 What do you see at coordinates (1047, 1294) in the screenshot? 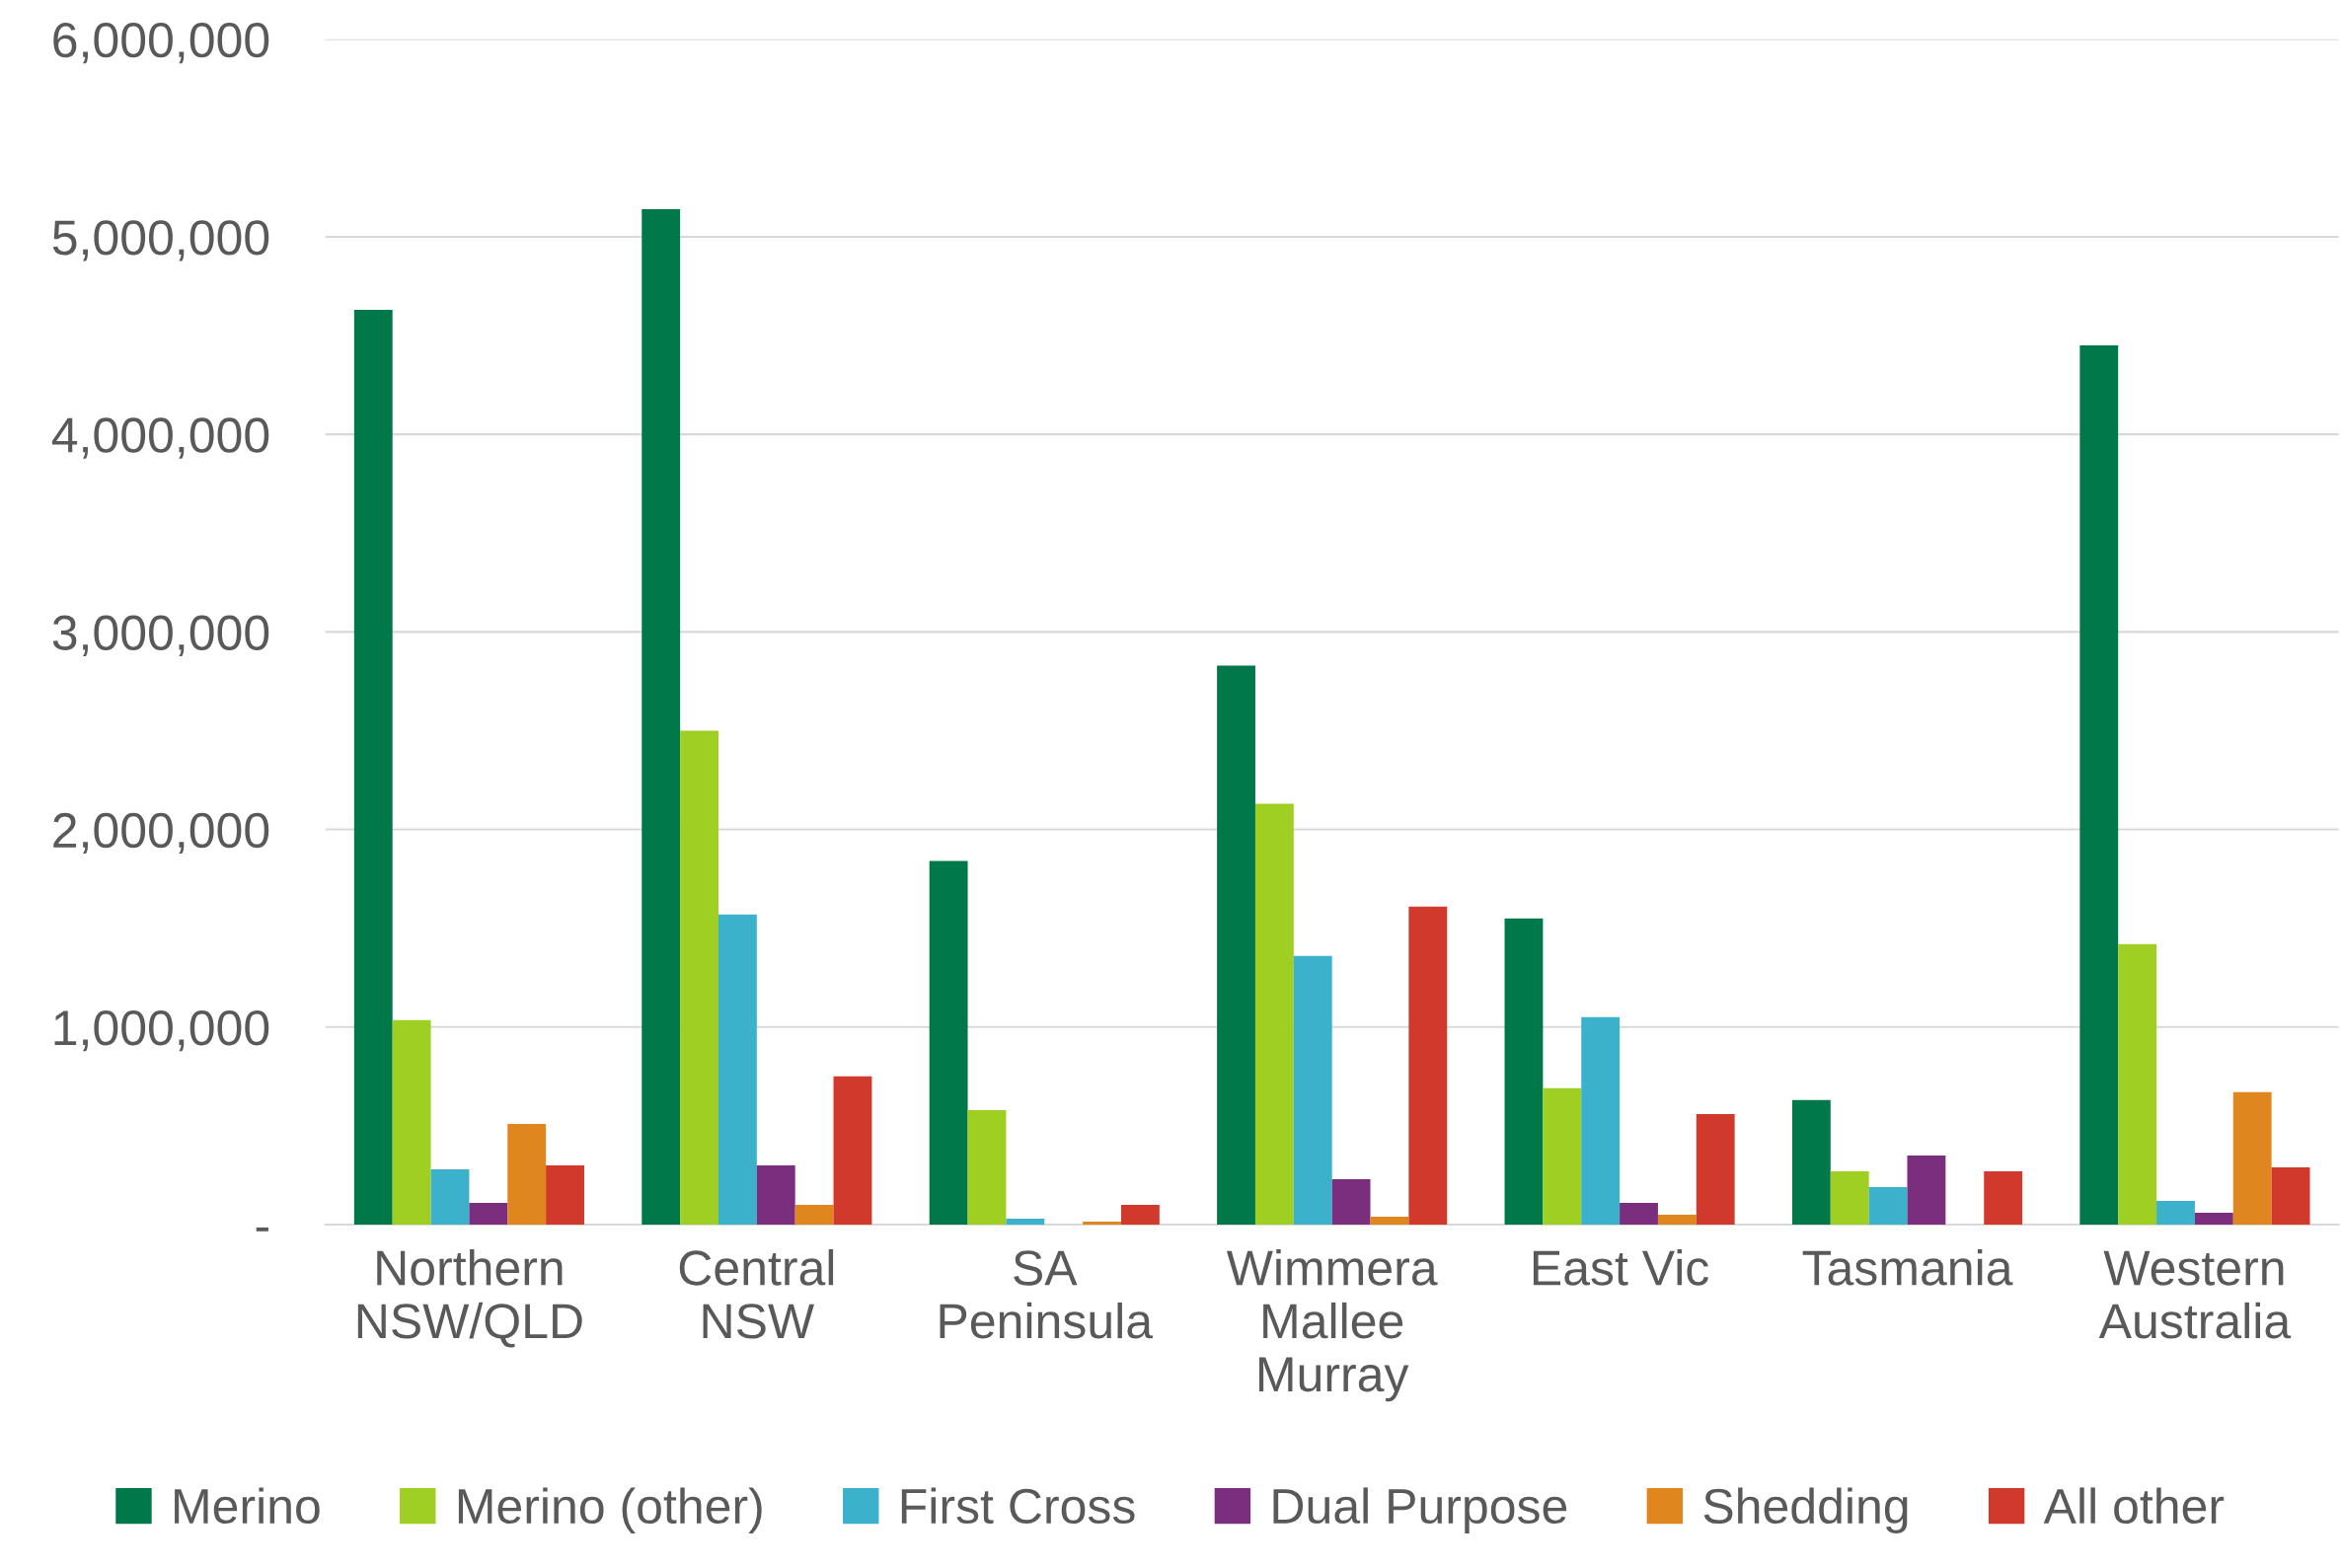
I see `x-tick-label: SA Peninsula` at bounding box center [1047, 1294].